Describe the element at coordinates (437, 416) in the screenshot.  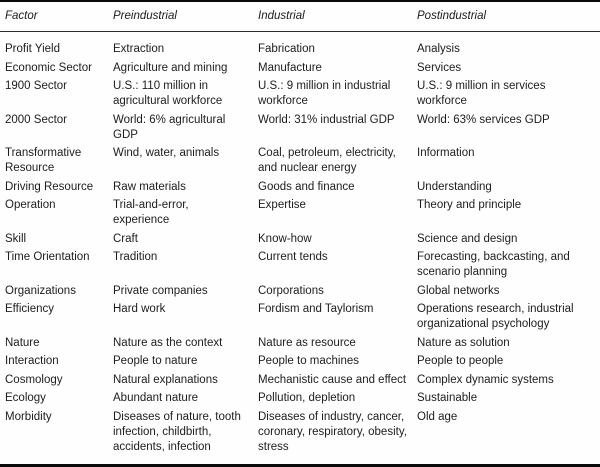
I see `cell-postindustrial: Old age` at that location.